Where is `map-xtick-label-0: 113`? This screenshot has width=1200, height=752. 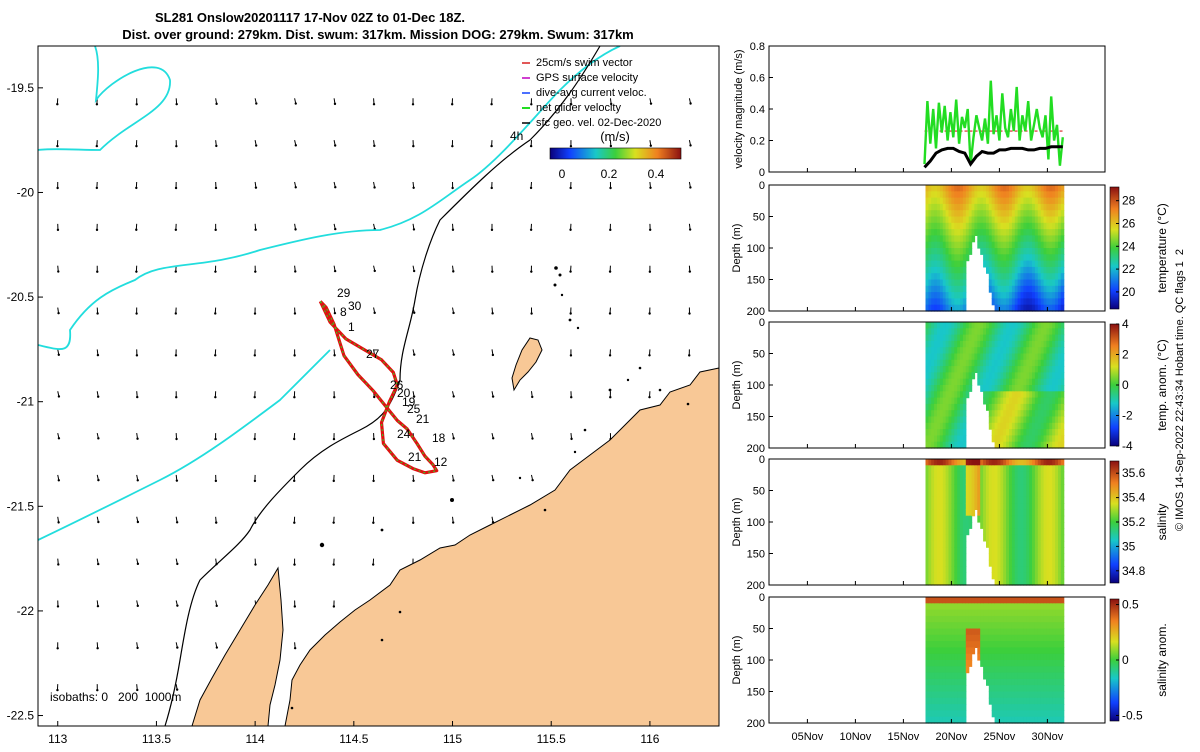
map-xtick-label-0: 113 is located at coordinates (57, 739).